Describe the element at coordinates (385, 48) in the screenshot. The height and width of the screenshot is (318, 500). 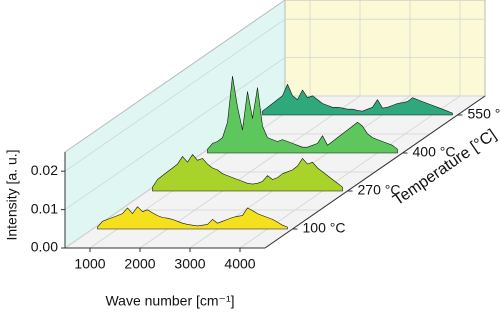
I see `back-wall` at that location.